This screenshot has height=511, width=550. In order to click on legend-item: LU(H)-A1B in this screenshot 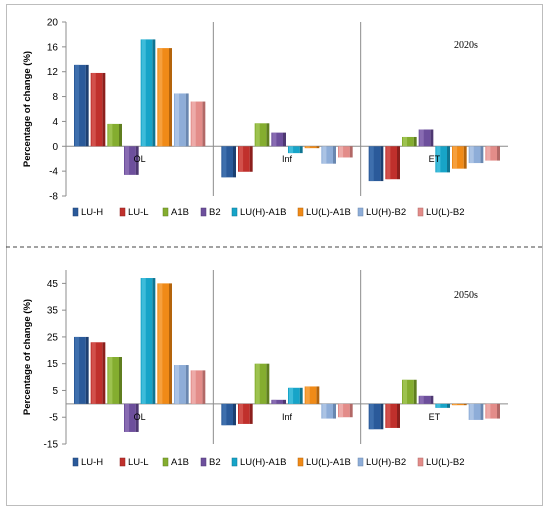, I will do `click(258, 462)`.